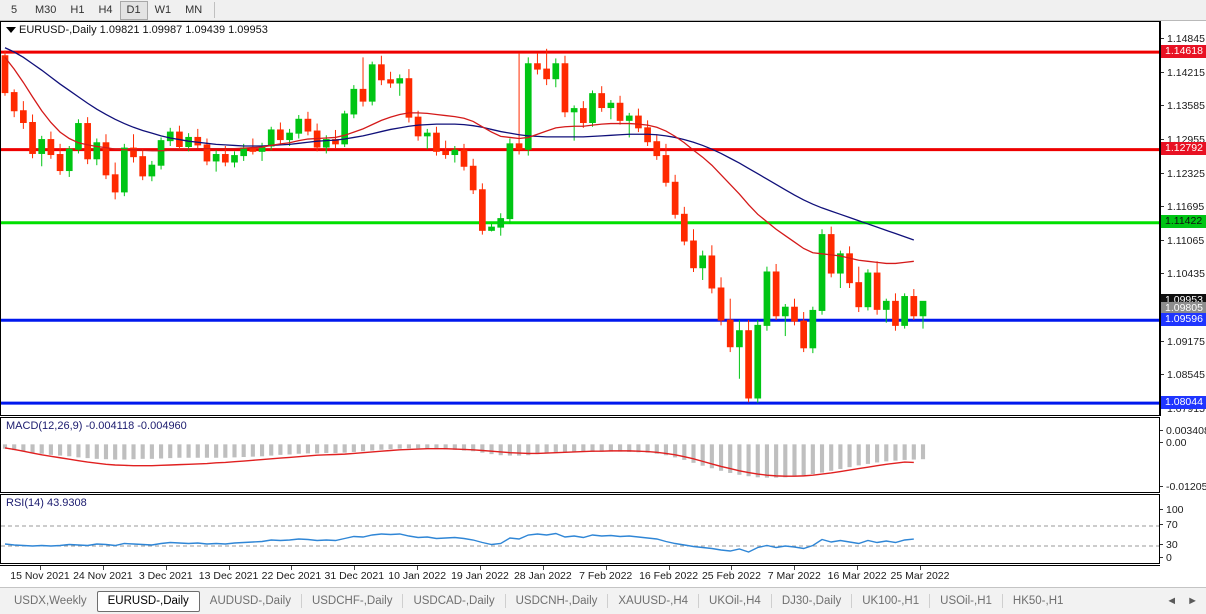 This screenshot has height=614, width=1206. What do you see at coordinates (352, 601) in the screenshot?
I see `chart-tab-usdchf-daily: USDCHF-,Daily` at bounding box center [352, 601].